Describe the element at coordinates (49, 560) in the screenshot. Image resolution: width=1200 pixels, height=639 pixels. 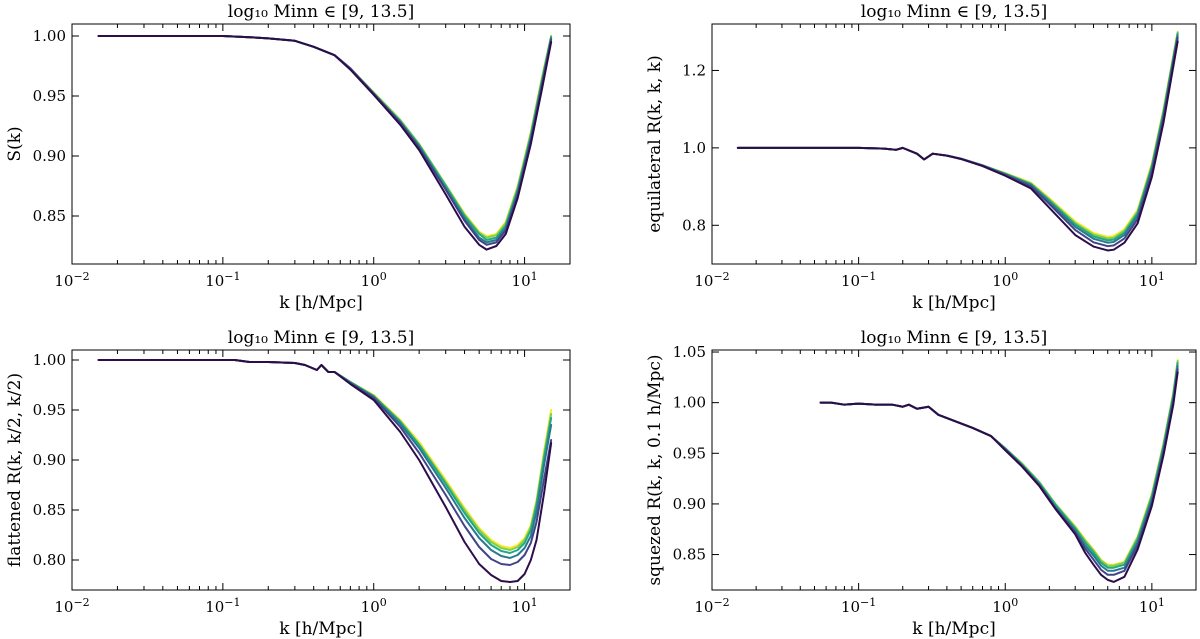
I see `y-tick-label: 0.80` at that location.